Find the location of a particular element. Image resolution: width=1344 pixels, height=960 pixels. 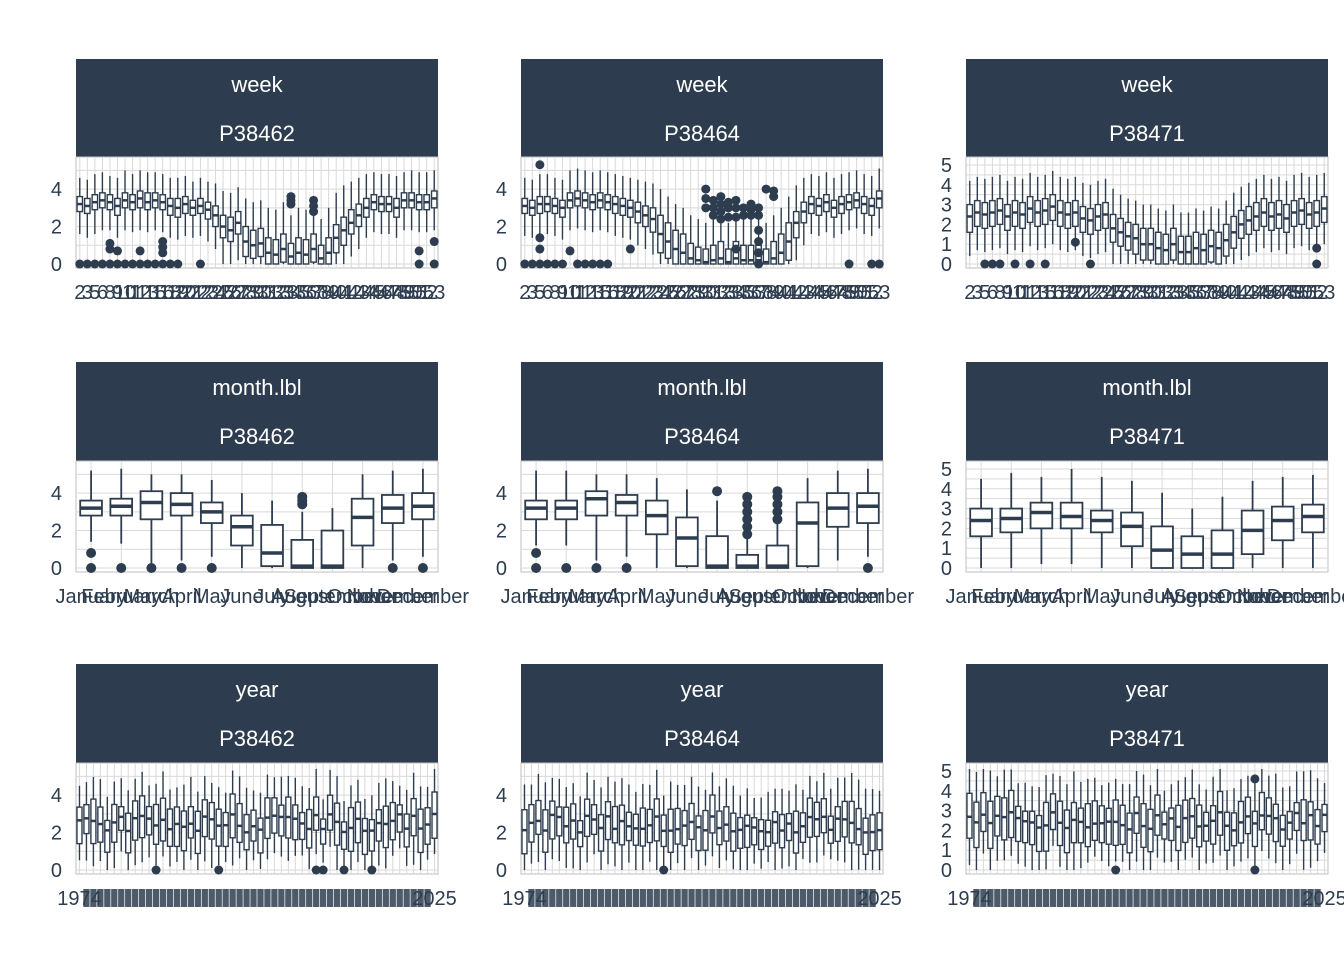

x-tick-label: March is located at coordinates (152, 597).